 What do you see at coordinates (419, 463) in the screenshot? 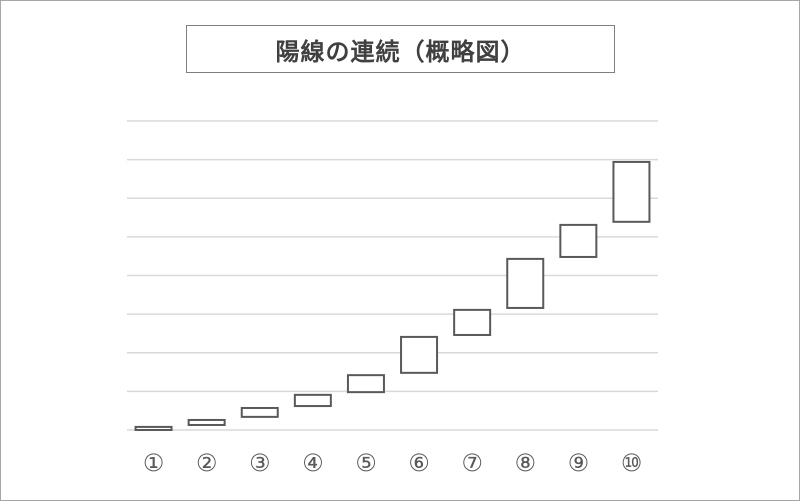
I see `x-tick-label: ⑥` at bounding box center [419, 463].